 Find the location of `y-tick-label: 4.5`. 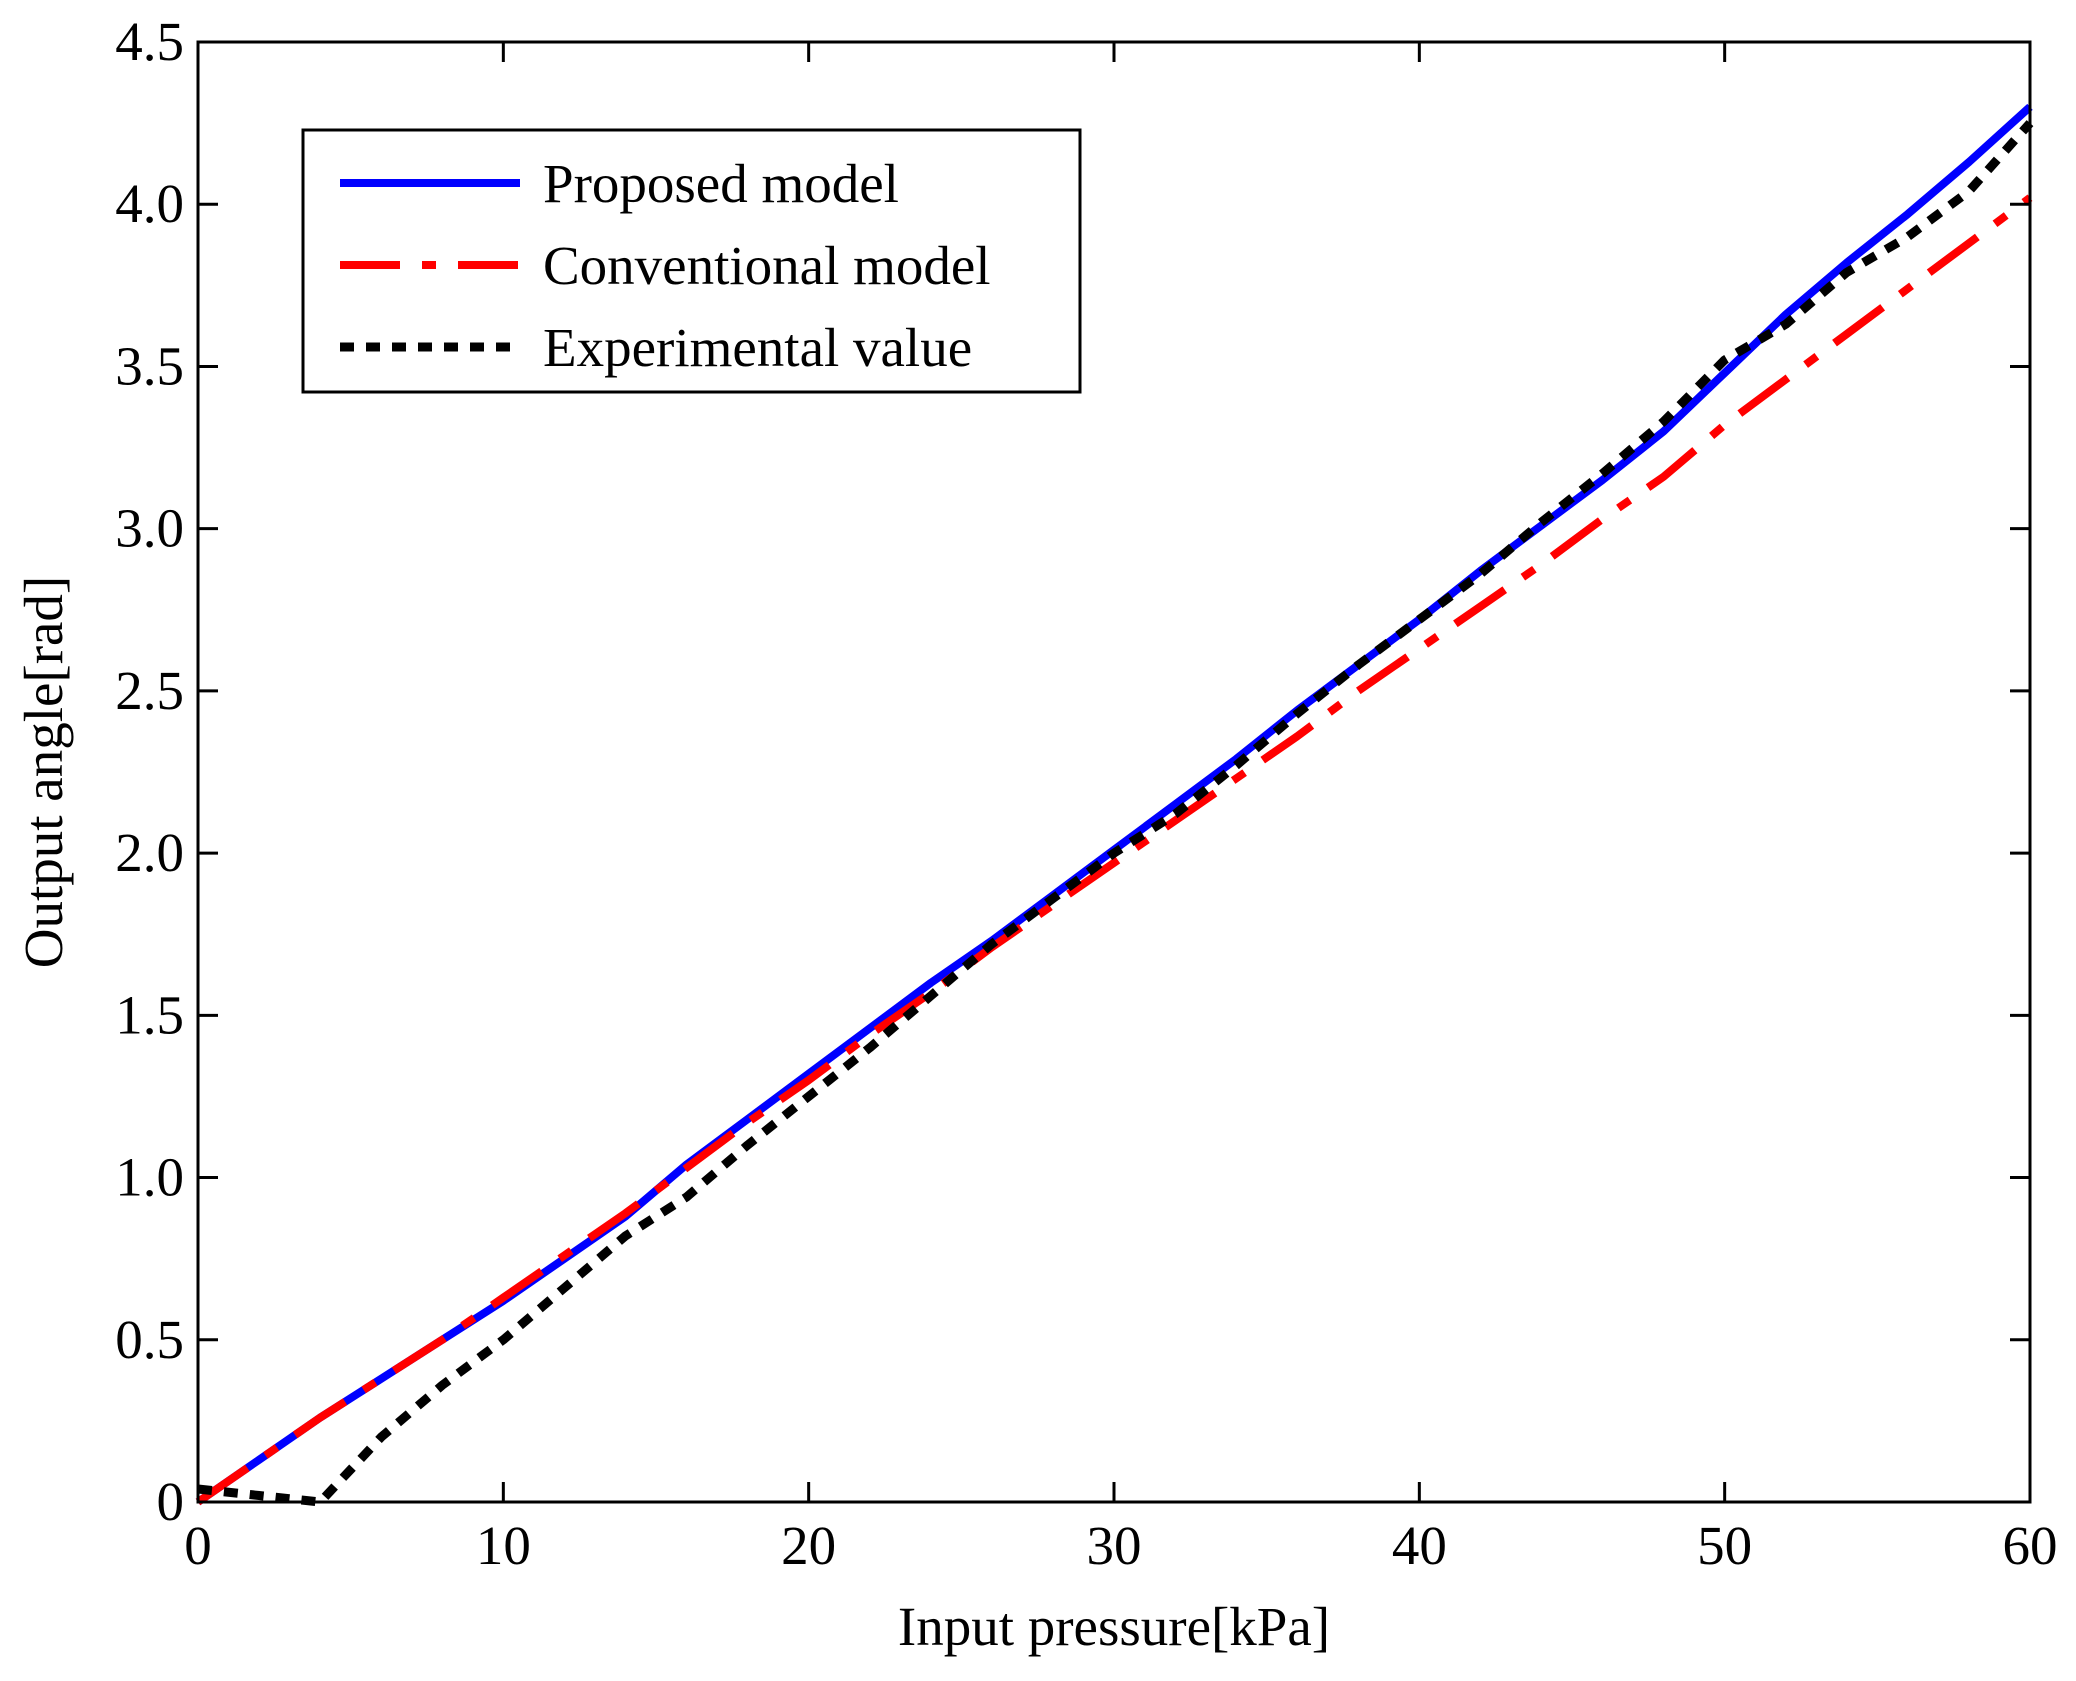

y-tick-label: 4.5 is located at coordinates (149, 41).